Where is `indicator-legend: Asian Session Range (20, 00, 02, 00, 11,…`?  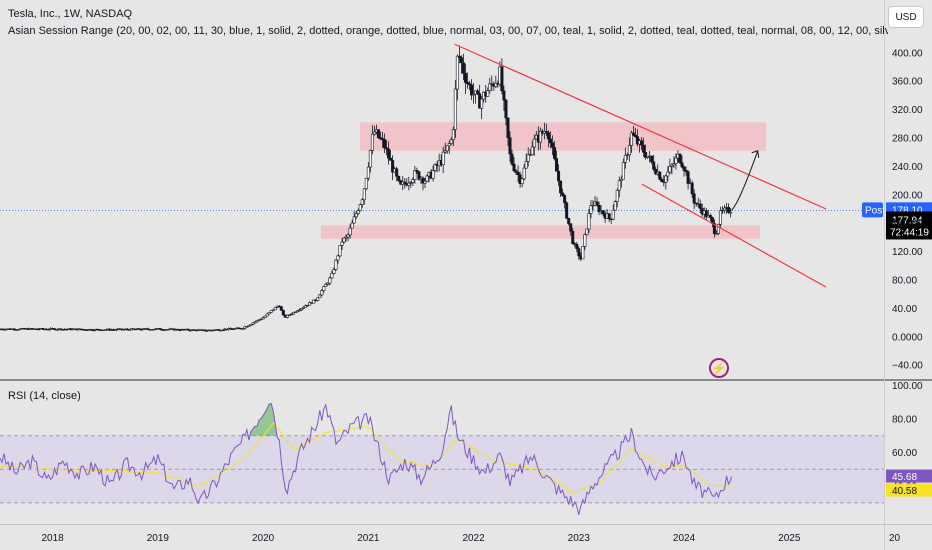 indicator-legend: Asian Session Range (20, 00, 02, 00, 11,… is located at coordinates (448, 31).